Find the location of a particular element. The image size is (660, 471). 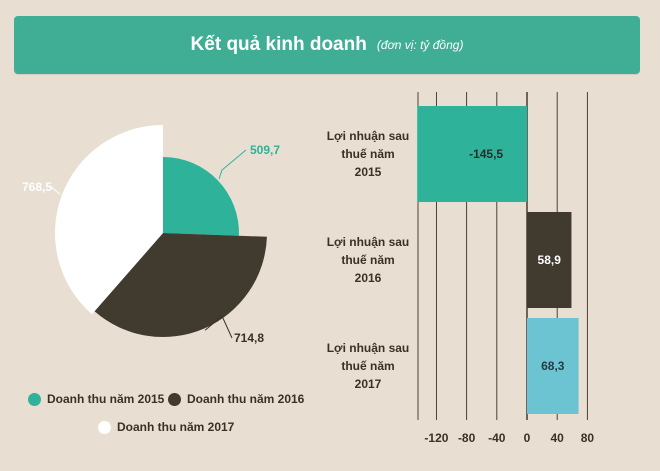

x-tick-label-4: 0 is located at coordinates (527, 438).